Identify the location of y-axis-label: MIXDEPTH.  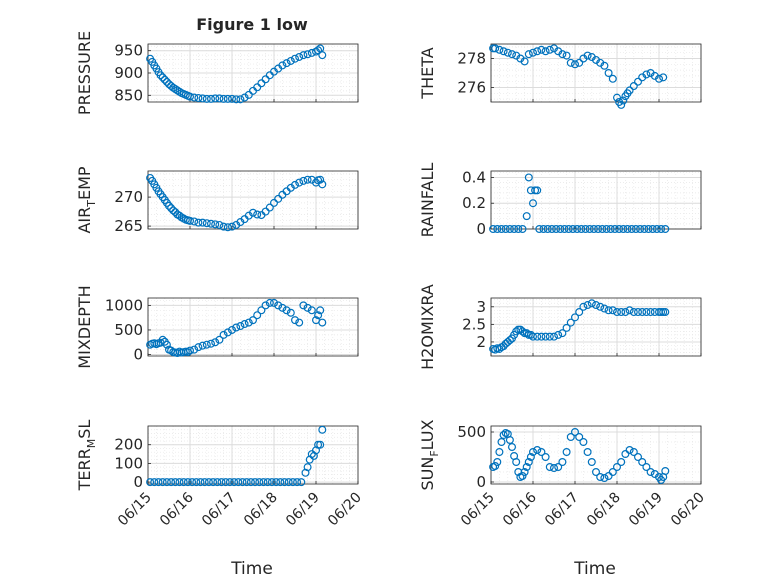
(84, 326).